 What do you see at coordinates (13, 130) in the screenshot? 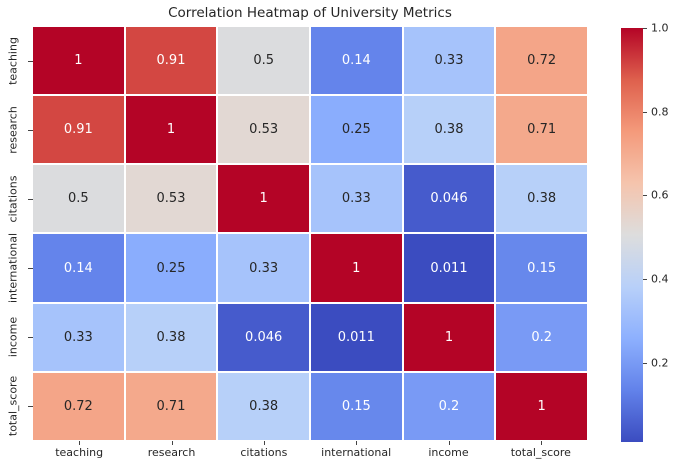
I see `y-axis-label: research` at bounding box center [13, 130].